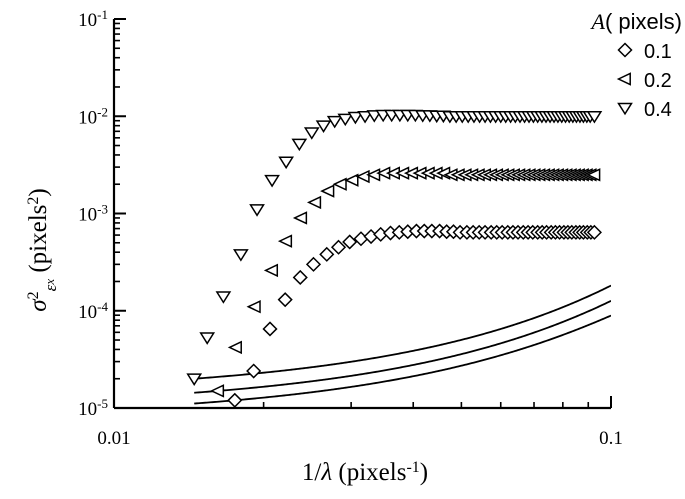  I want to click on fit-curves, so click(402, 344).